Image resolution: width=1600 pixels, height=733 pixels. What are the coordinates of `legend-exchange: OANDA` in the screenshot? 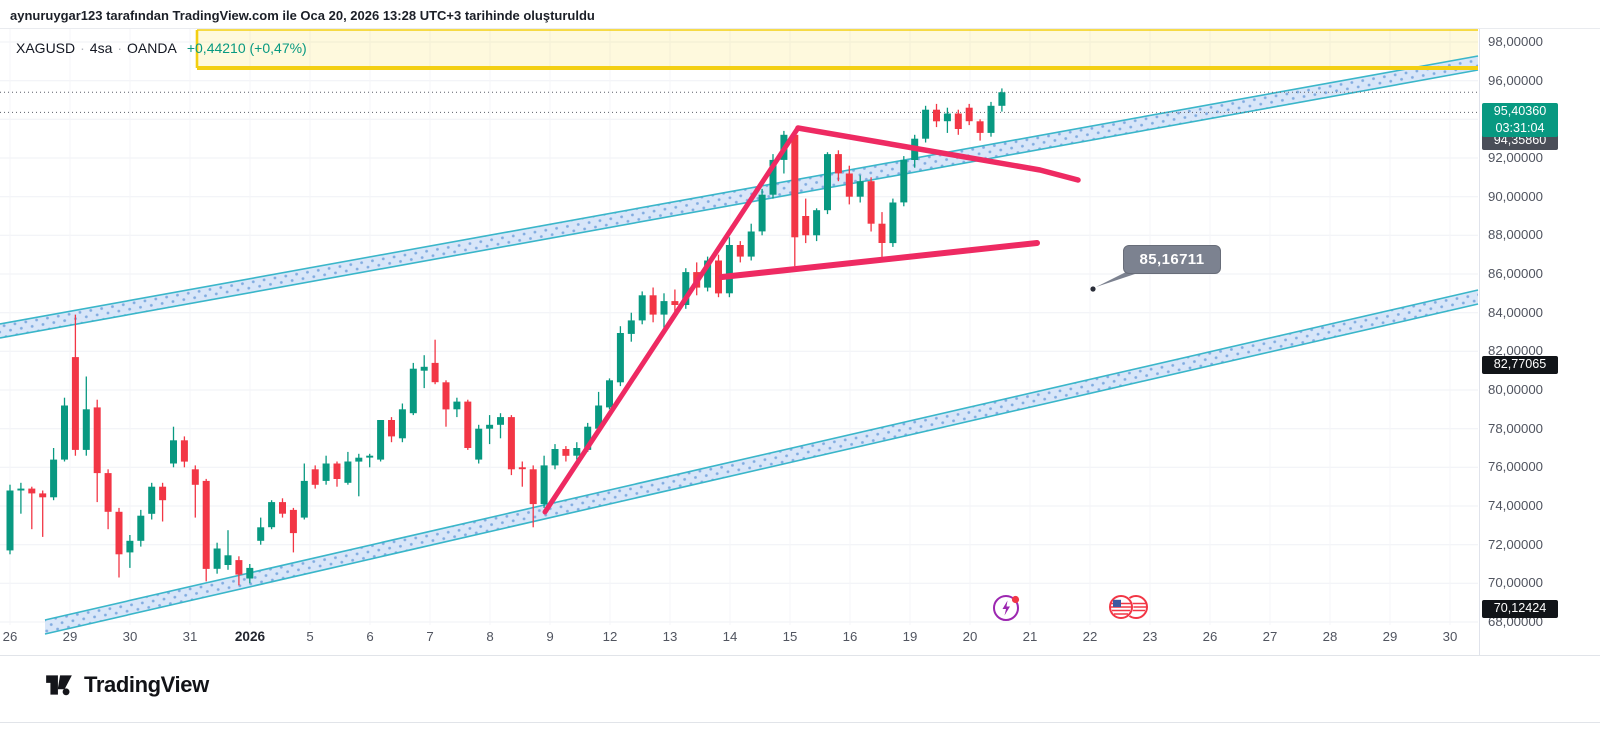 It's located at (152, 48).